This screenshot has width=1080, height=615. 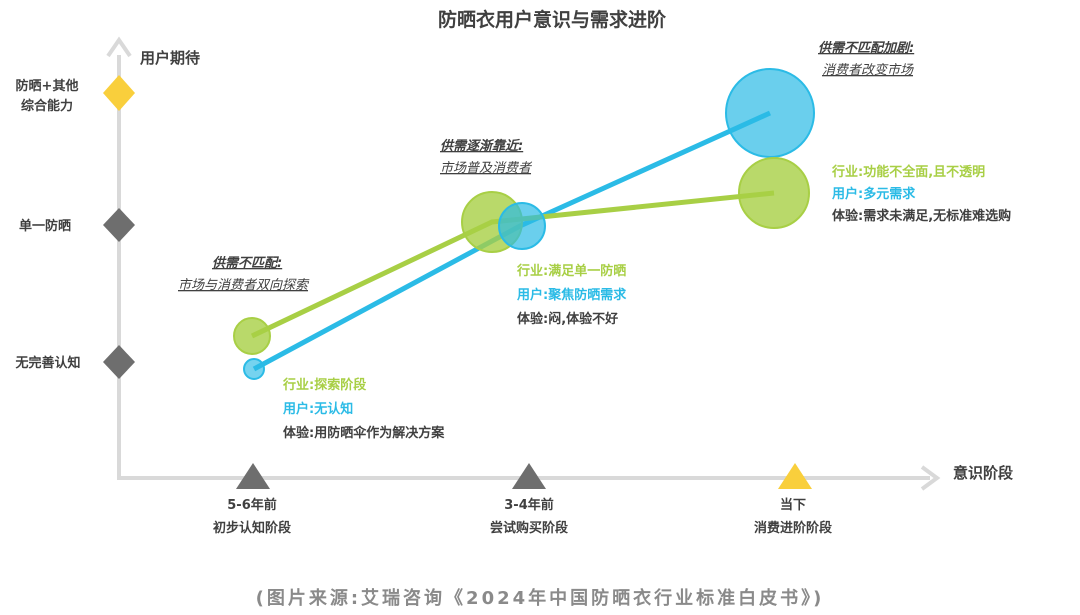 I want to click on x-axis-label: 意识阶段, so click(x=983, y=473).